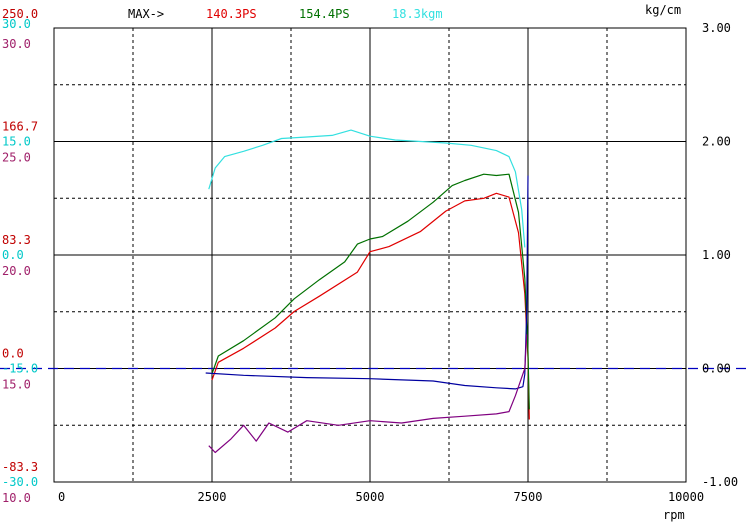  I want to click on header-torque-cyan: 18.3kgm, so click(417, 14).